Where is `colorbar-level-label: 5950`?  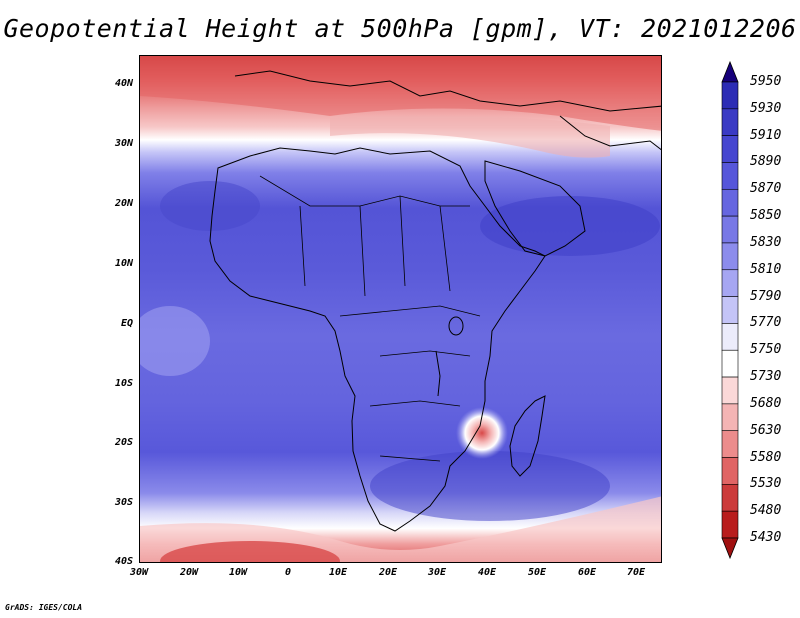
colorbar-level-label: 5950 is located at coordinates (766, 81).